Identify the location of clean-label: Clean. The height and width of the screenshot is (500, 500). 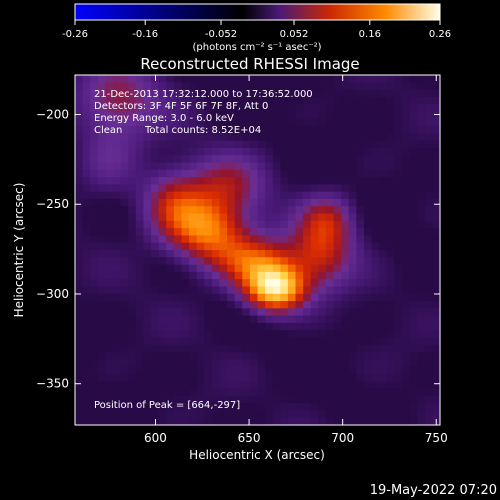
(108, 130).